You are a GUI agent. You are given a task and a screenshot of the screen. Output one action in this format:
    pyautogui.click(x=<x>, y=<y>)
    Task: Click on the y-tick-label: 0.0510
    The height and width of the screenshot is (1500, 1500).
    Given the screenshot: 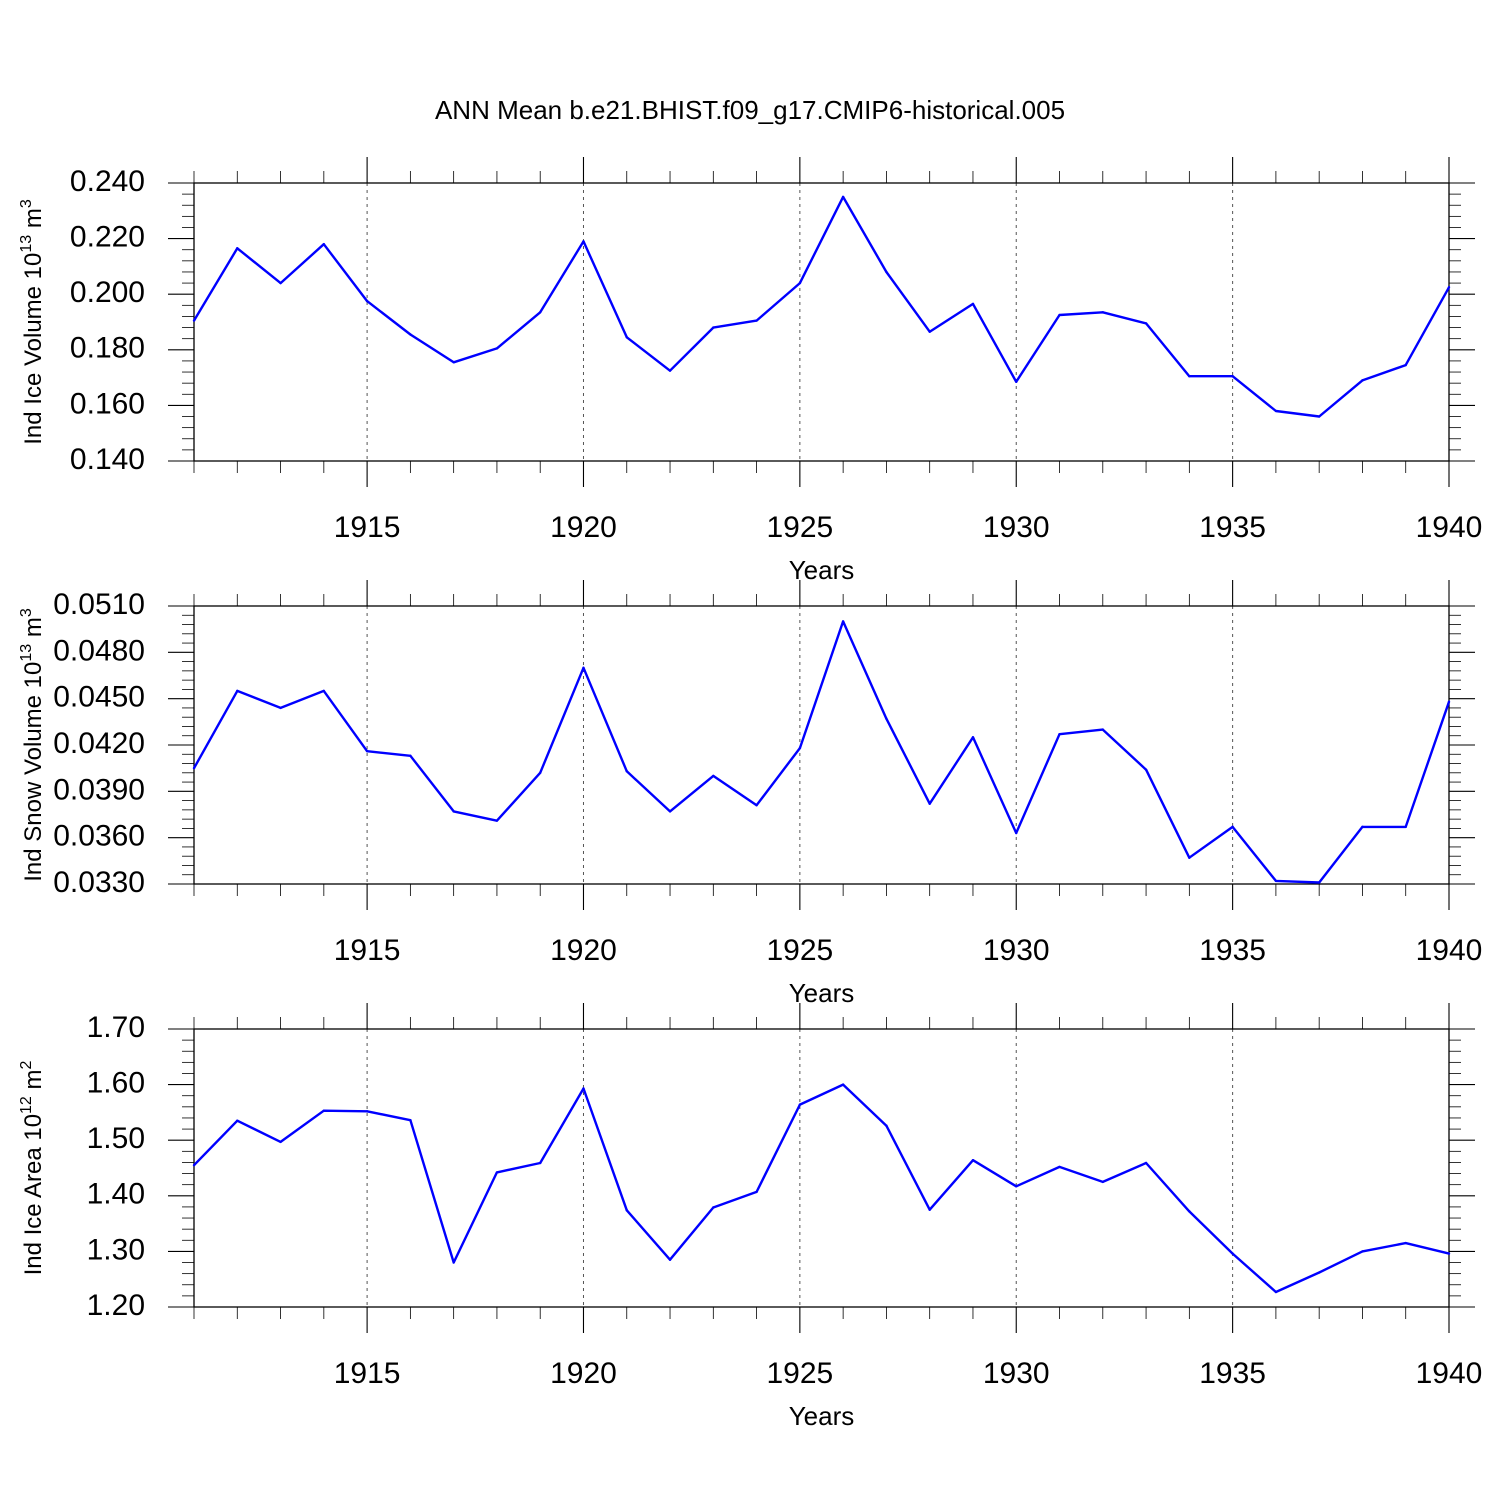 What is the action you would take?
    pyautogui.click(x=99, y=604)
    